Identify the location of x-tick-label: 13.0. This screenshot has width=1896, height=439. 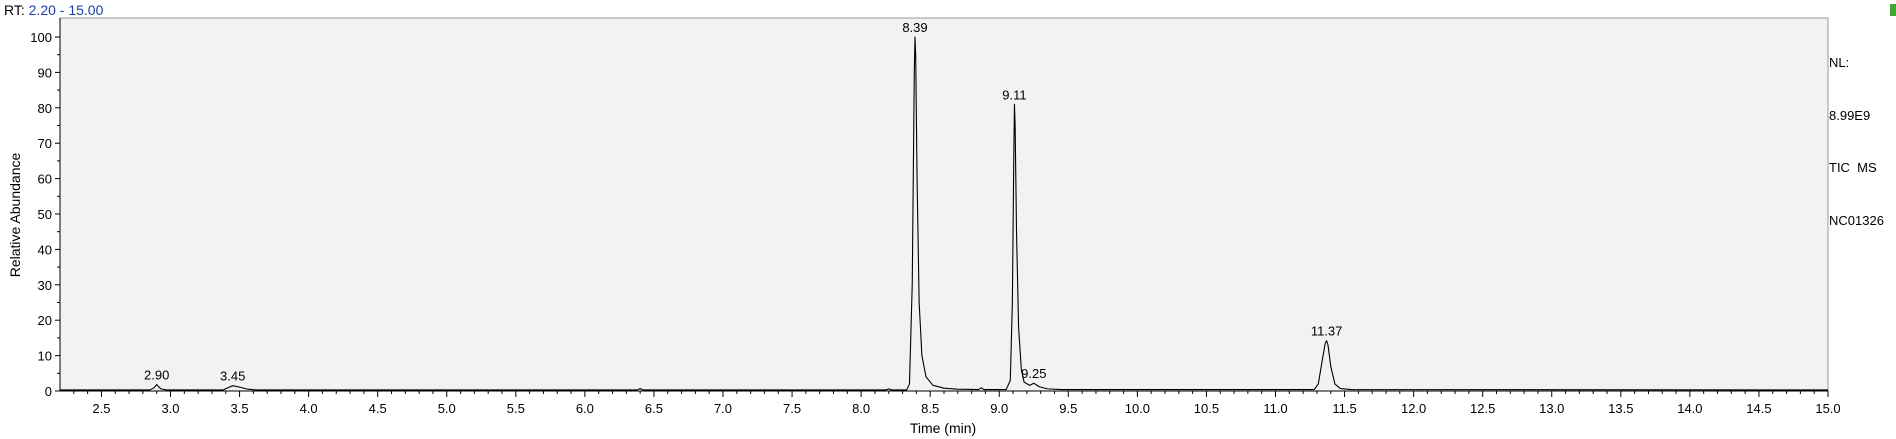
(1551, 408).